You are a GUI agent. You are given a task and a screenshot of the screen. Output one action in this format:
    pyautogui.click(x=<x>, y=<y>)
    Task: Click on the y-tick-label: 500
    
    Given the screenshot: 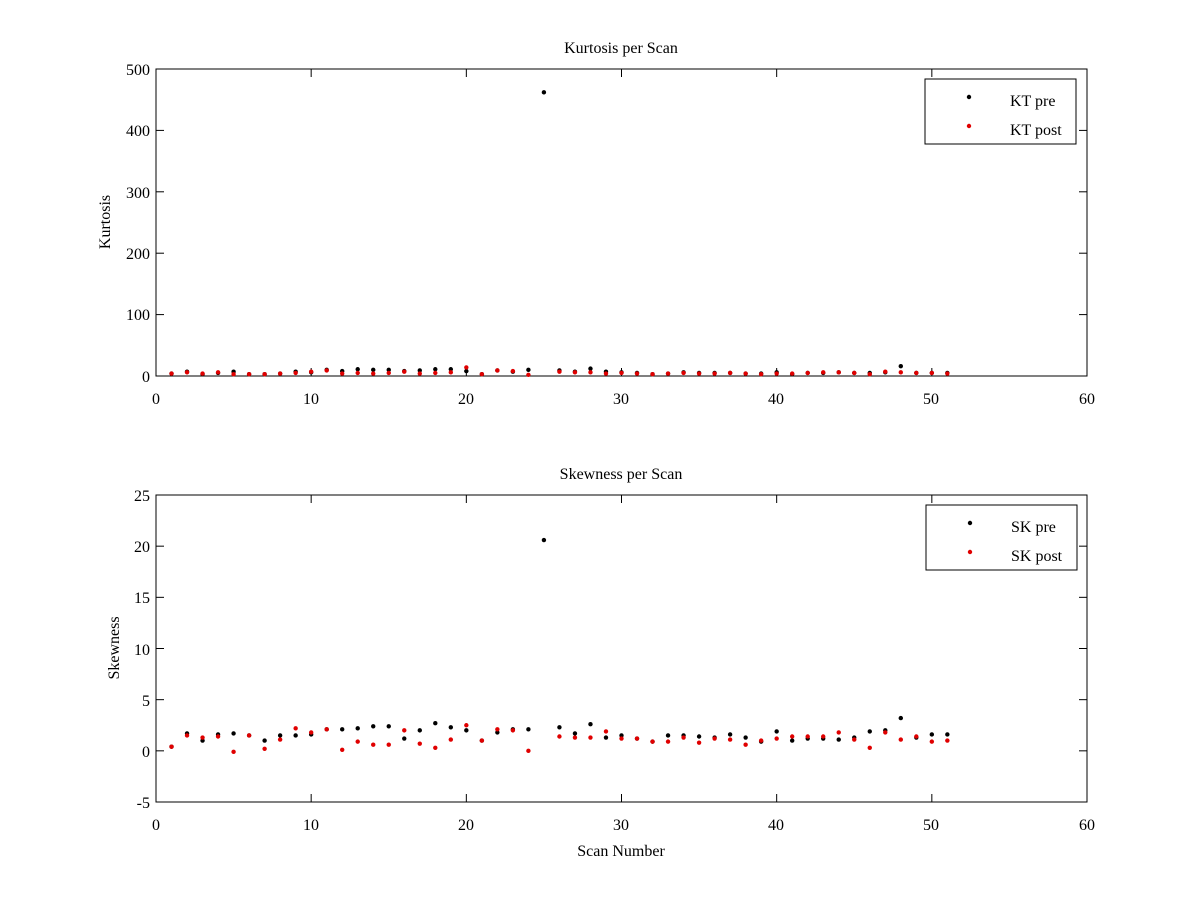 What is the action you would take?
    pyautogui.click(x=138, y=70)
    